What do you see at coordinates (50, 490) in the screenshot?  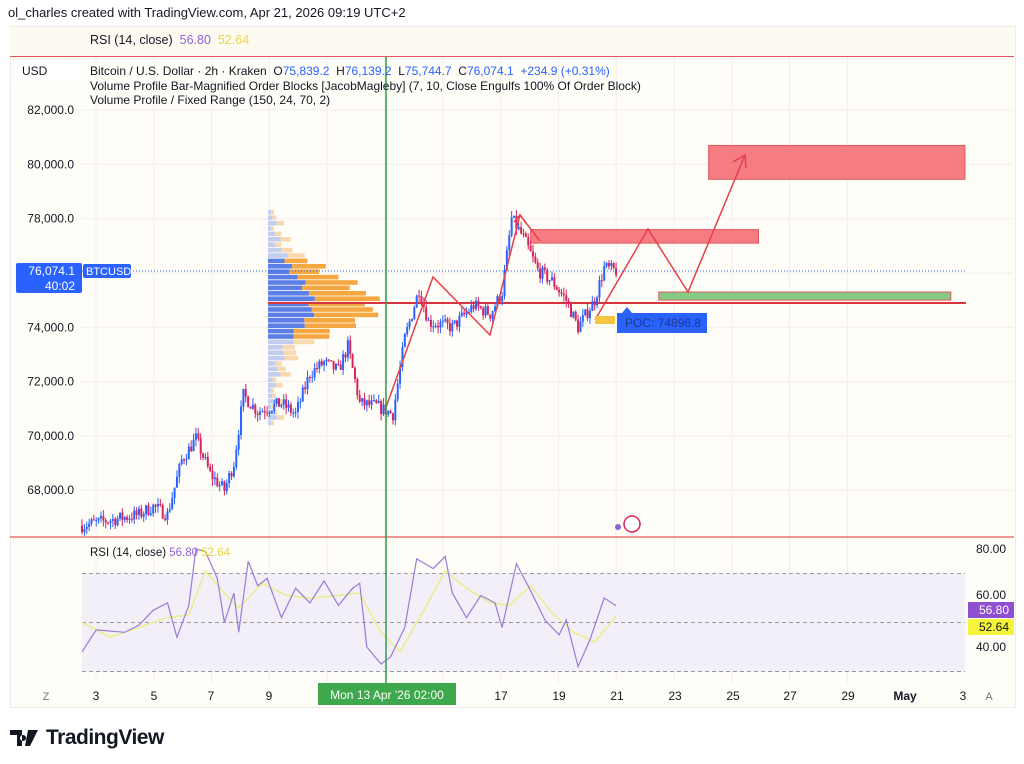 I see `price-axis-label: 68,000.0` at bounding box center [50, 490].